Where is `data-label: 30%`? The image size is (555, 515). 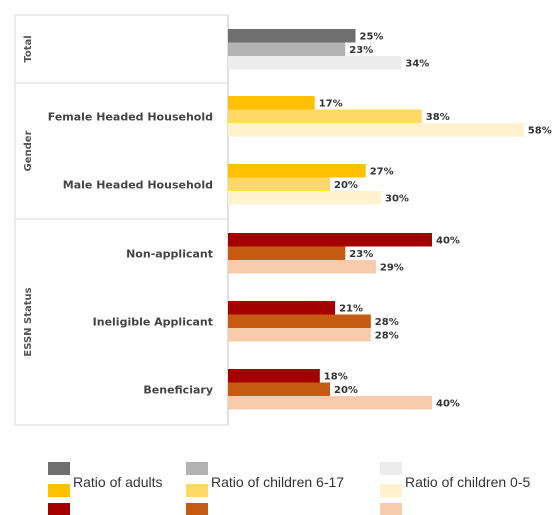 data-label: 30% is located at coordinates (397, 199).